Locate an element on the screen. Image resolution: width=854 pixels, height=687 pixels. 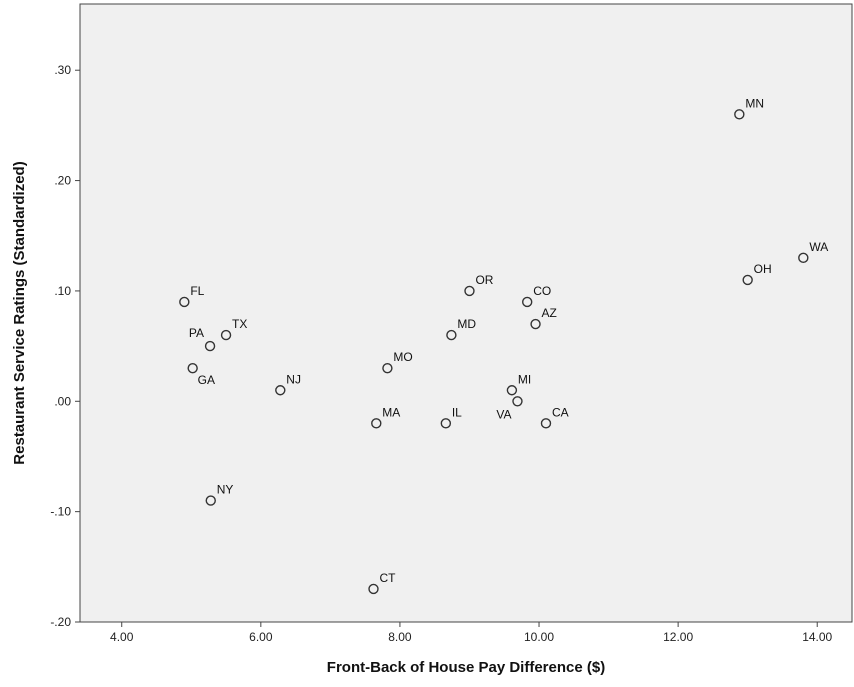
scatter-point-mi is located at coordinates (512, 390).